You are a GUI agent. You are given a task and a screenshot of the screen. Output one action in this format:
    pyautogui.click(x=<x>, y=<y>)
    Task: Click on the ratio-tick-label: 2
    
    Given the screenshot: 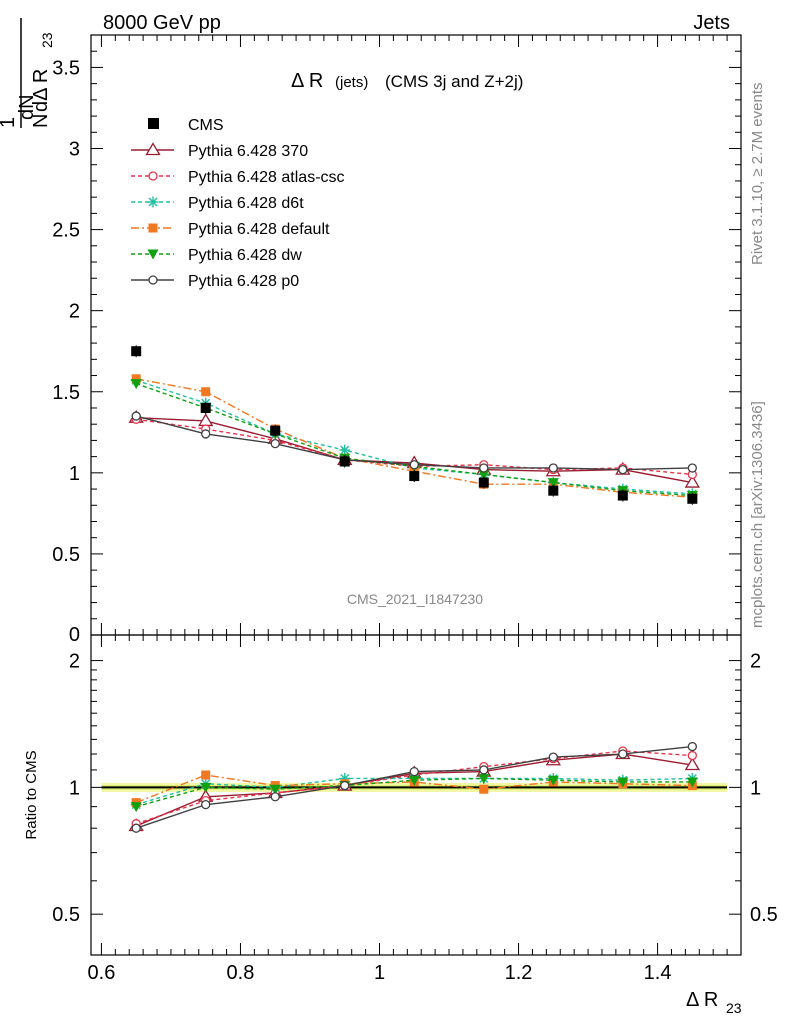 What is the action you would take?
    pyautogui.click(x=74, y=662)
    